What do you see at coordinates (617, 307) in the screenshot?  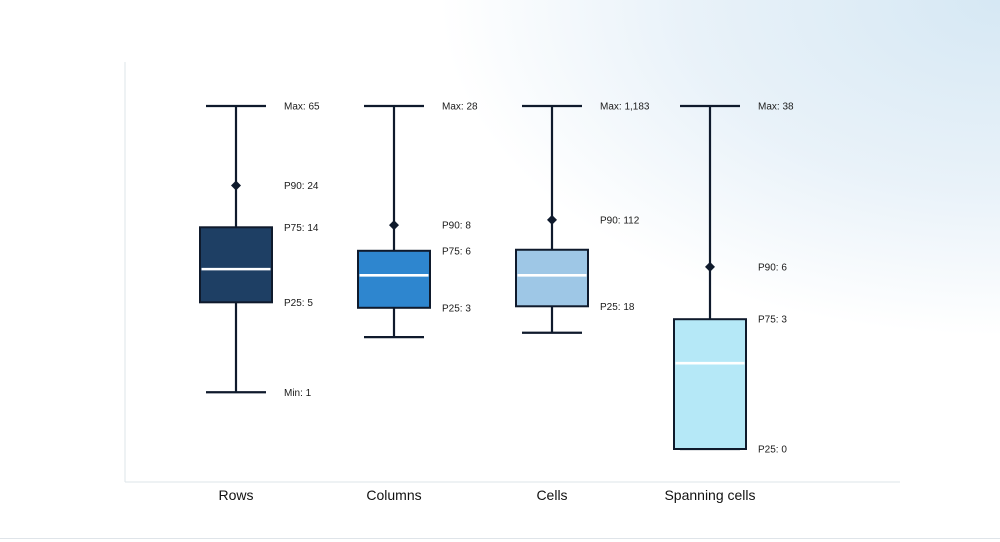 I see `p25-label-cells: P25: 18` at bounding box center [617, 307].